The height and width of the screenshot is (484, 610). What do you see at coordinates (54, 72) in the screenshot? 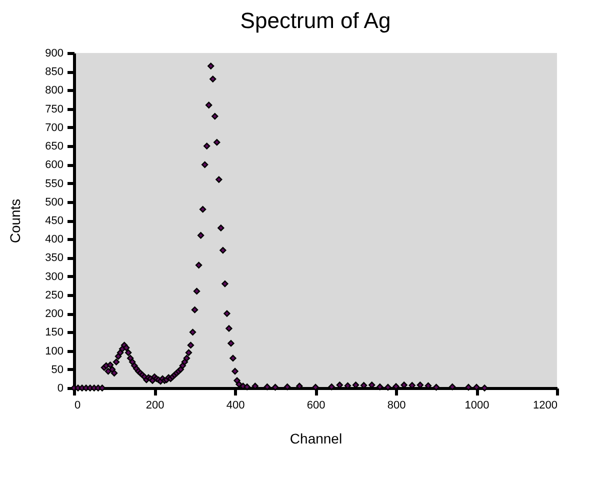
I see `y-tick-label: 850` at bounding box center [54, 72].